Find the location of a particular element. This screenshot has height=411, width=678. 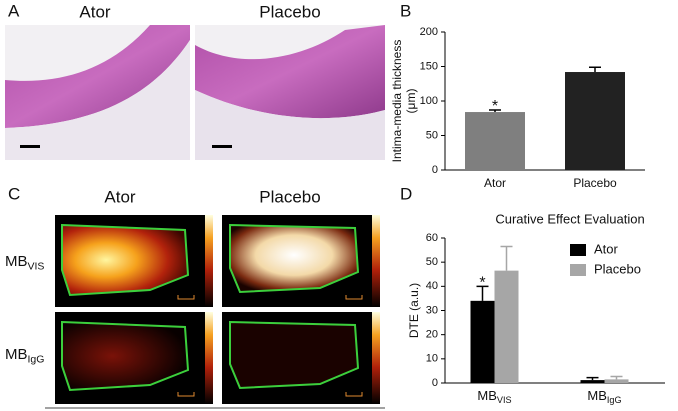

y-tick-label: 200 is located at coordinates (429, 32).